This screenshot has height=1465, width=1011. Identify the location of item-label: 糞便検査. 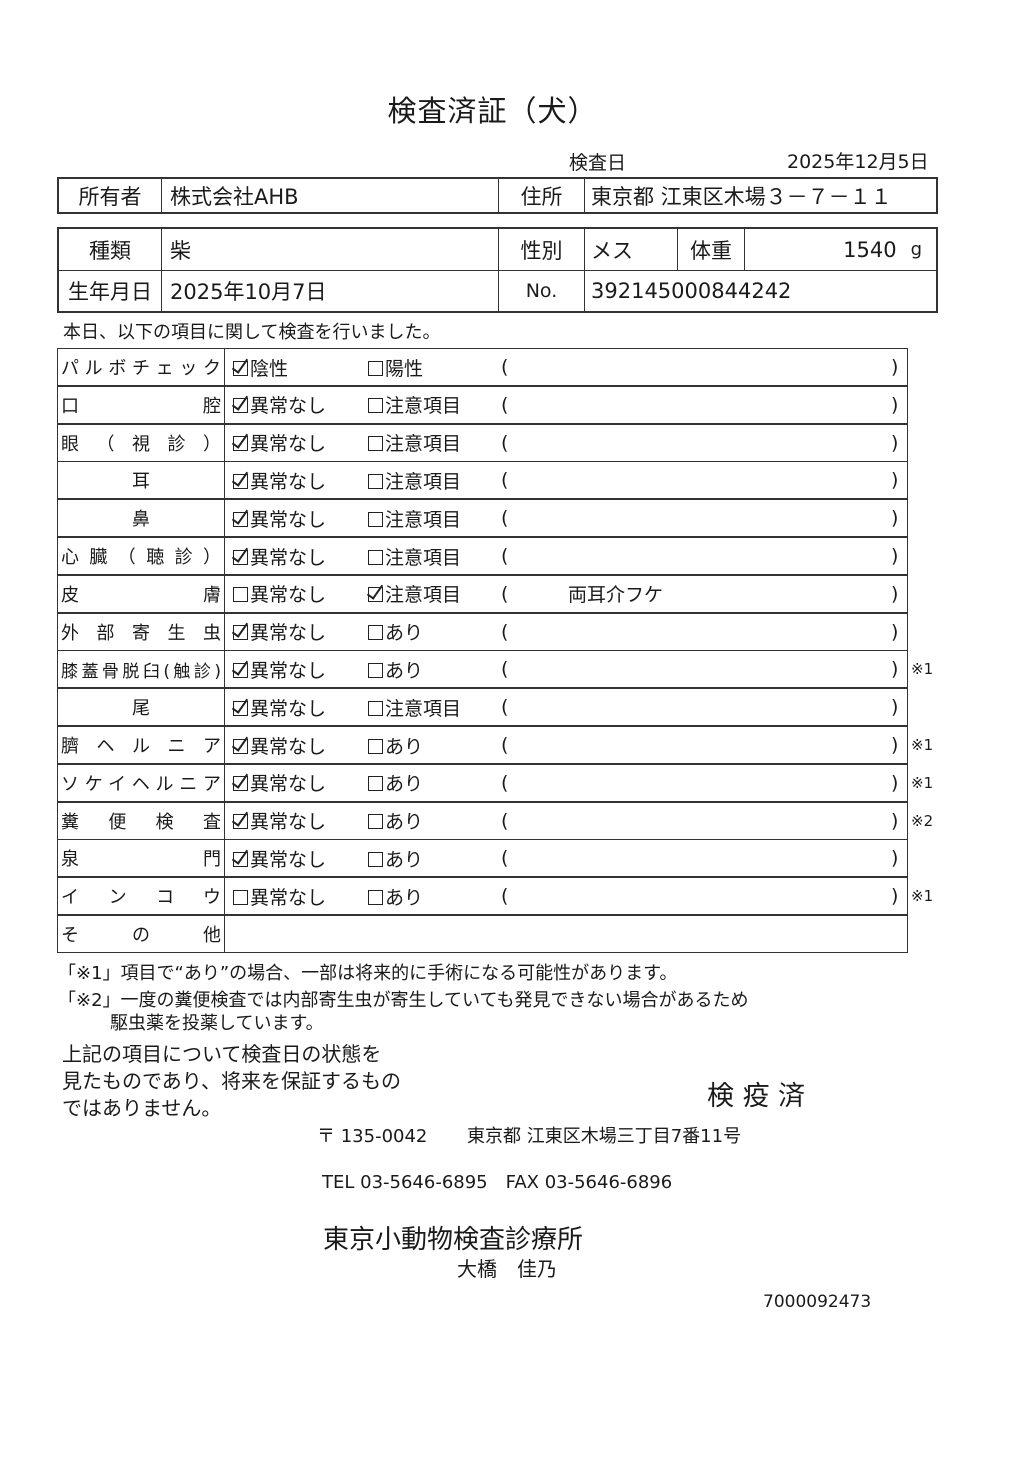
(141, 822).